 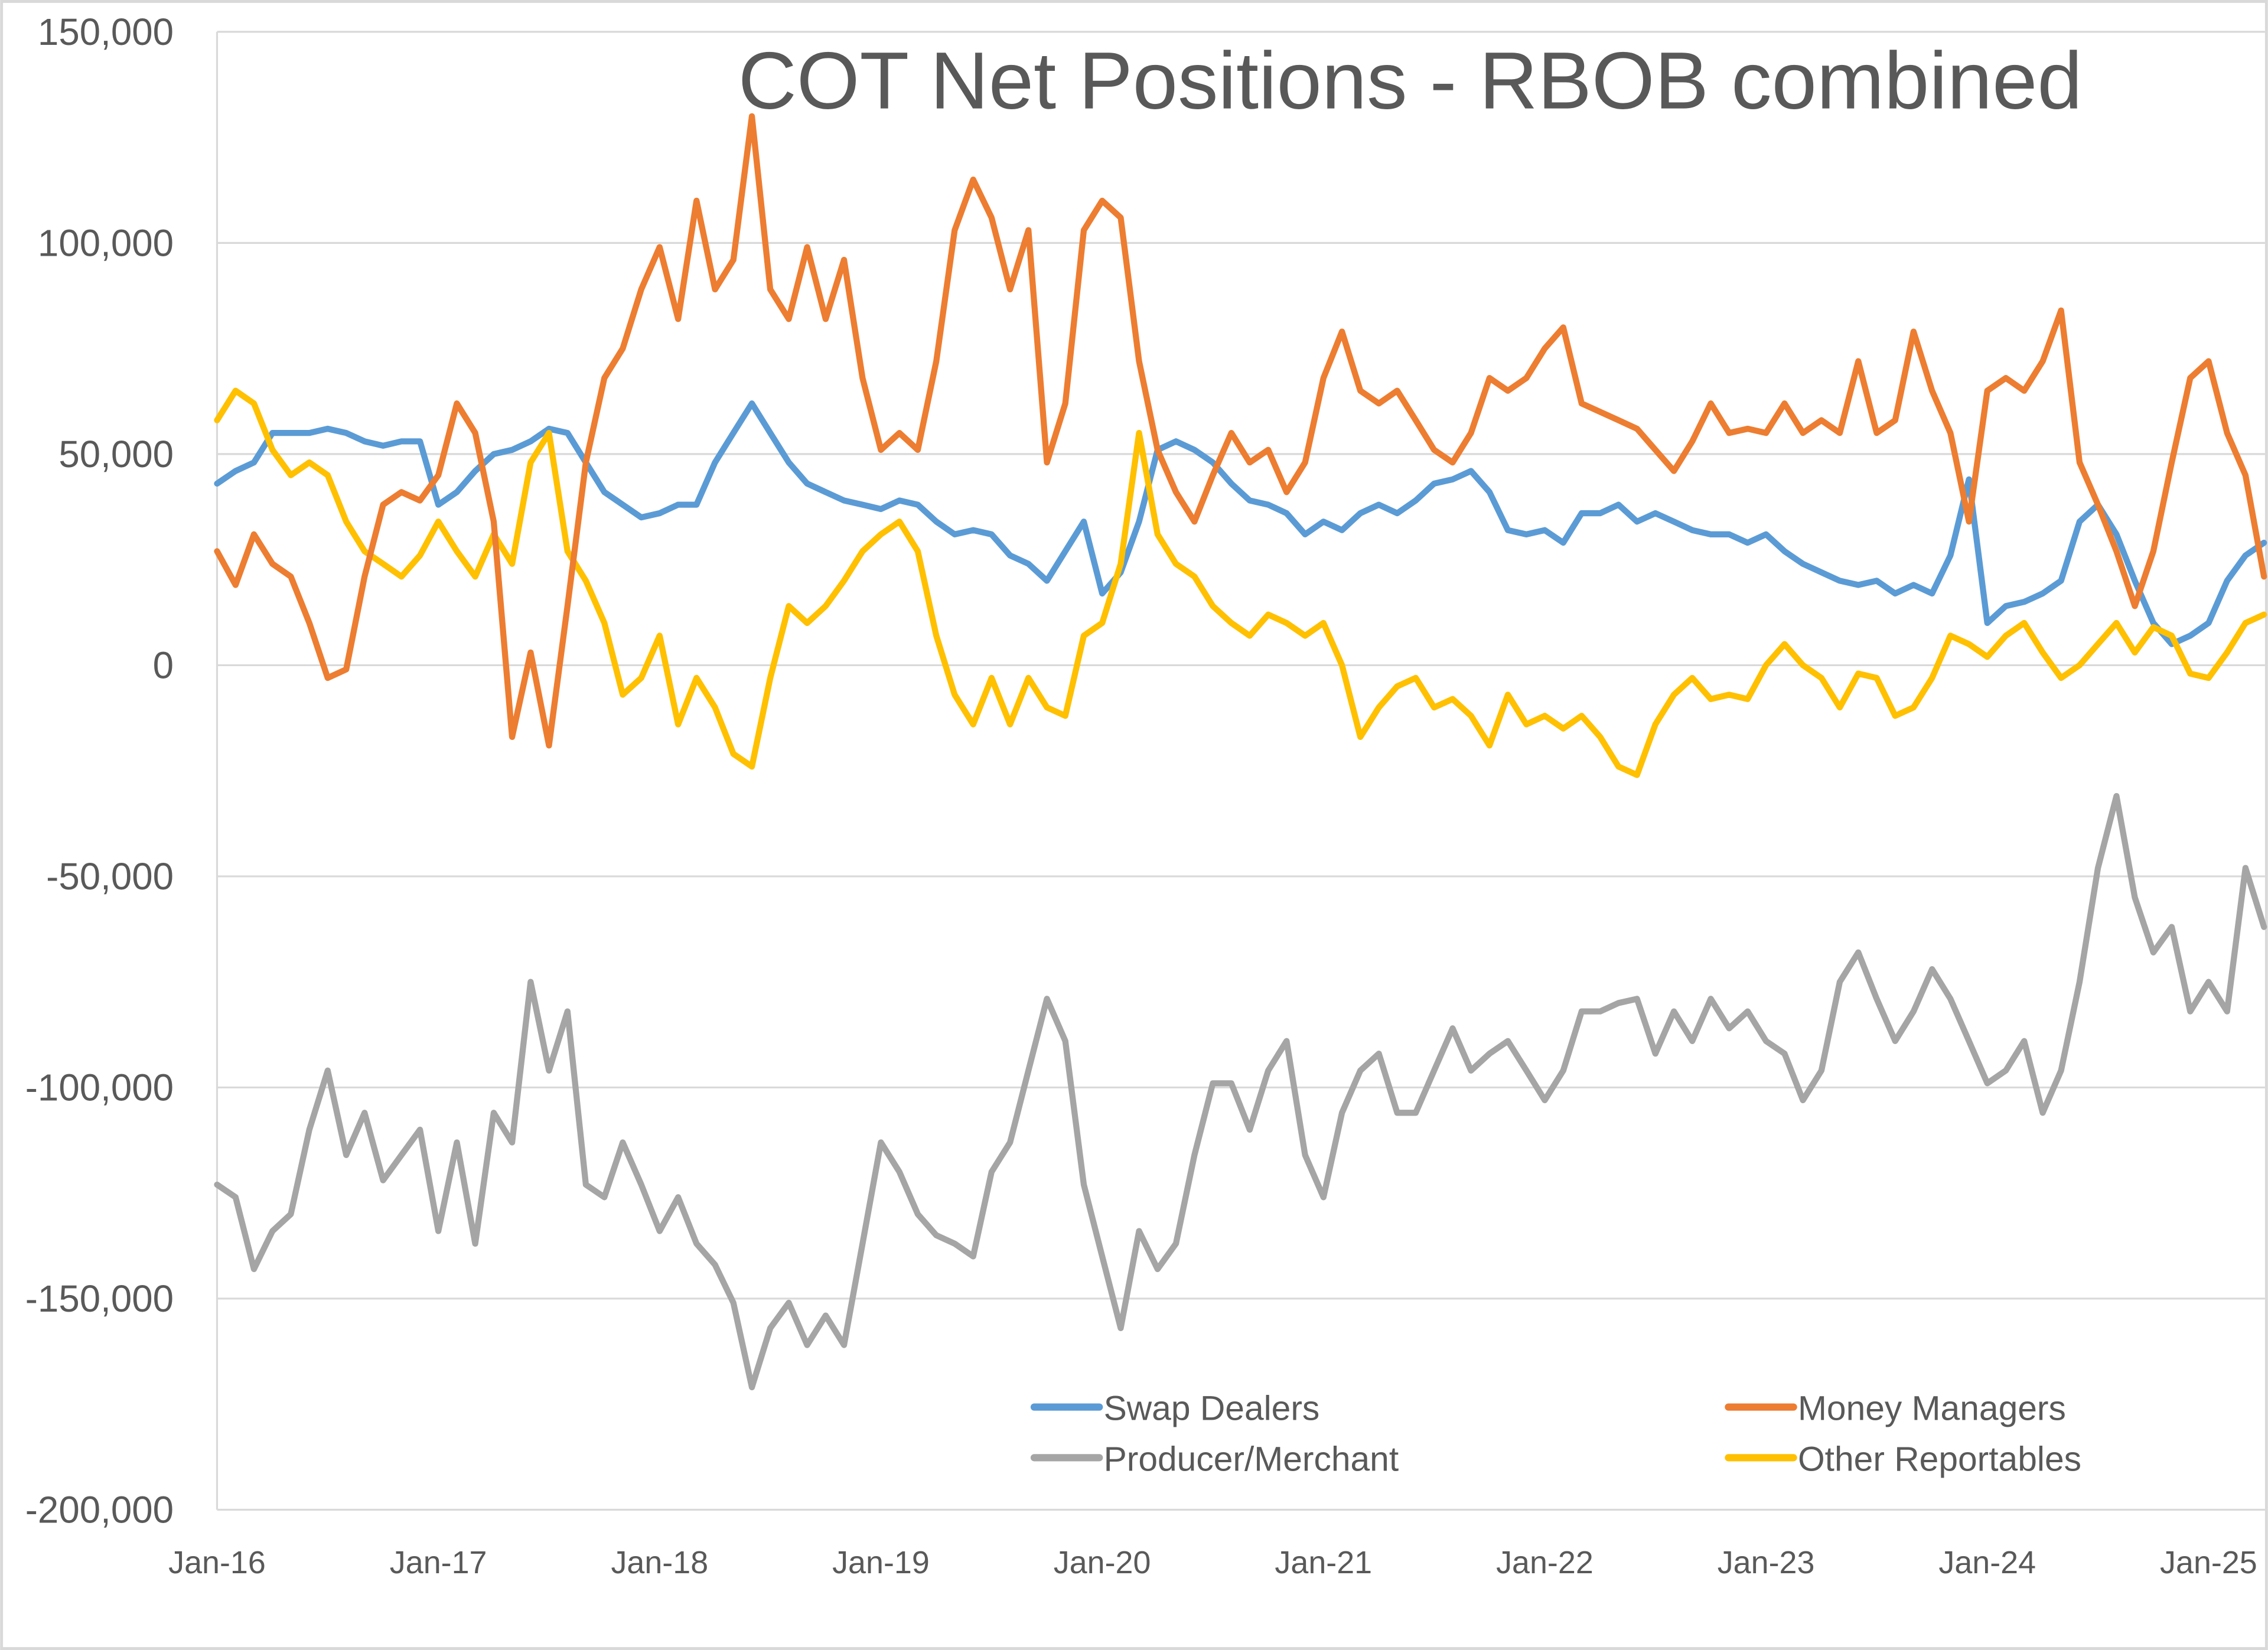 What do you see at coordinates (1987, 1562) in the screenshot?
I see `x-tick-label: Jan-24` at bounding box center [1987, 1562].